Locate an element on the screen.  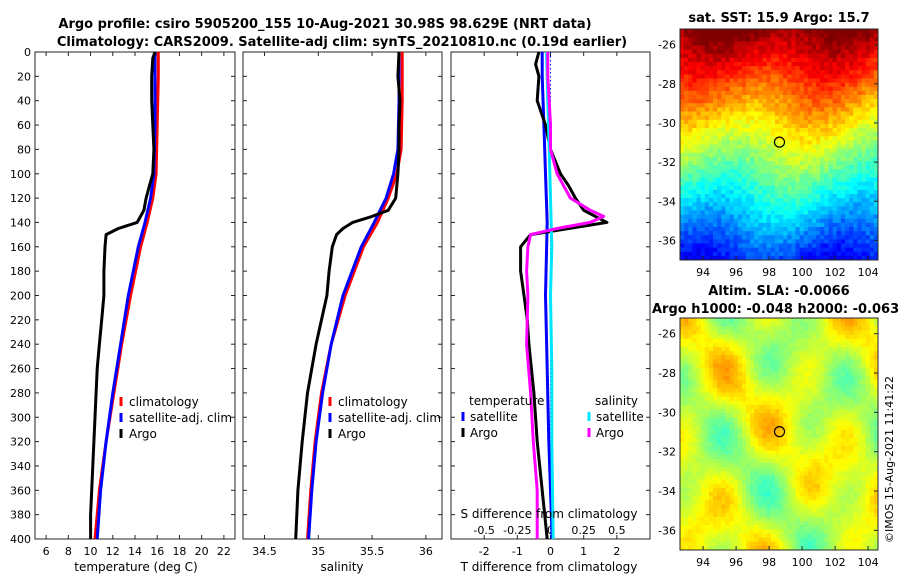
y-tick-label: 180 is located at coordinates (20, 271).